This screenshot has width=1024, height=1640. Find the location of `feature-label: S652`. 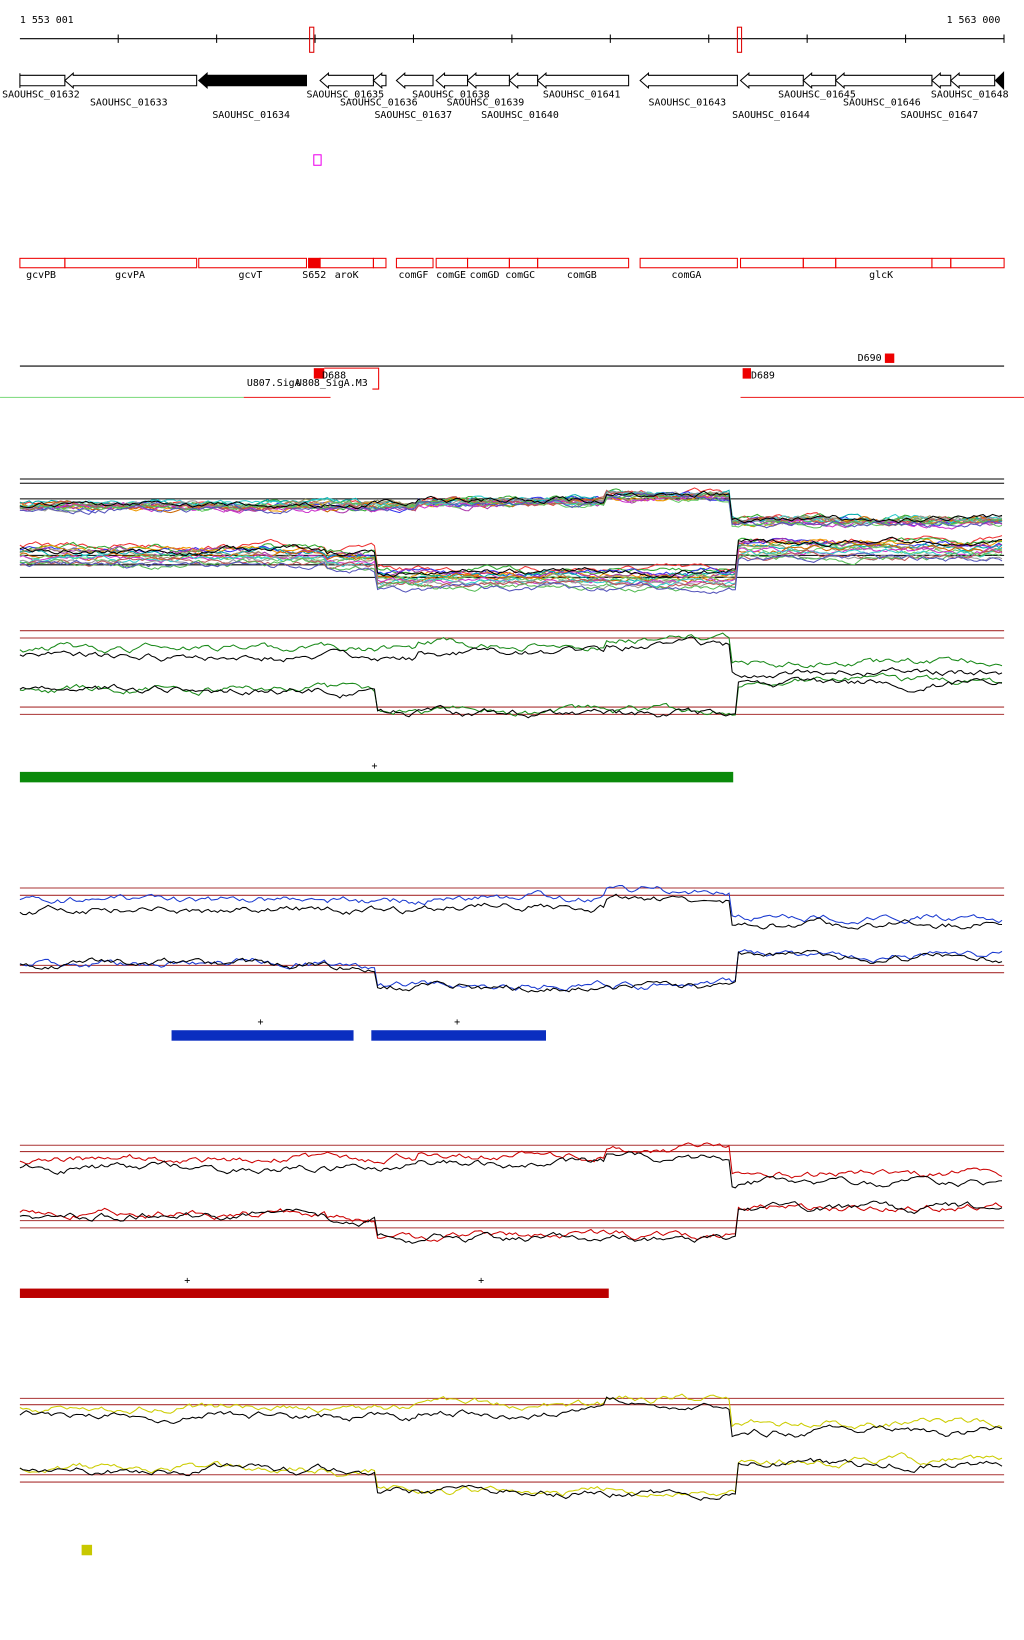

feature-label: S652 is located at coordinates (314, 275).